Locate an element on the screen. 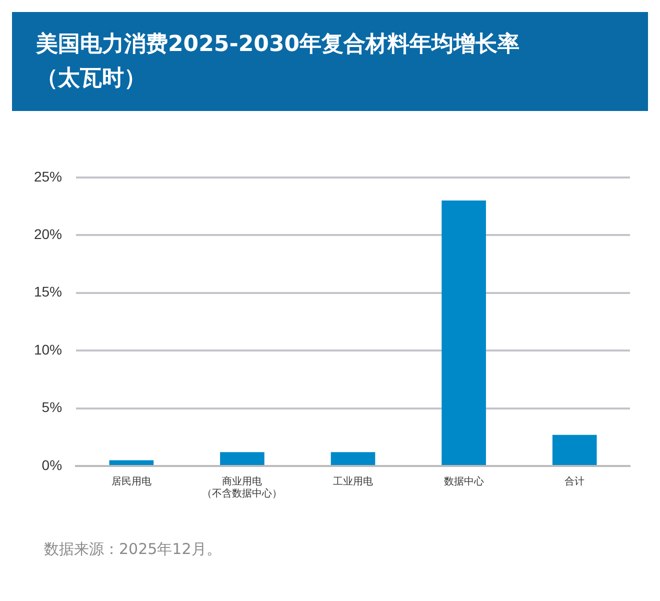 Image resolution: width=660 pixels, height=601 pixels. source-note: 数据来源：2025年12月。 is located at coordinates (133, 549).